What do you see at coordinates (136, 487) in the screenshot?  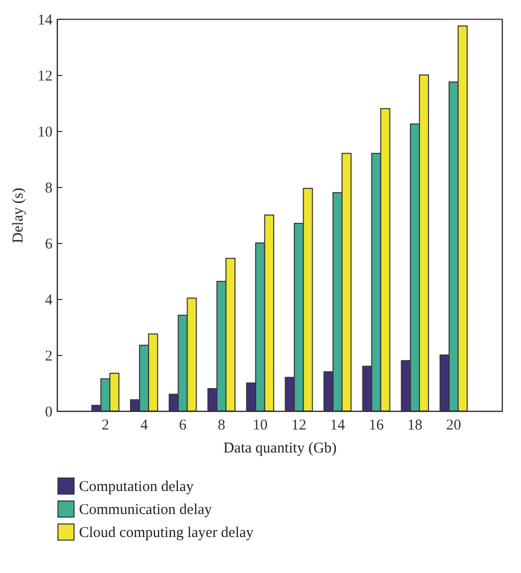 I see `legend-label: Computation delay` at bounding box center [136, 487].